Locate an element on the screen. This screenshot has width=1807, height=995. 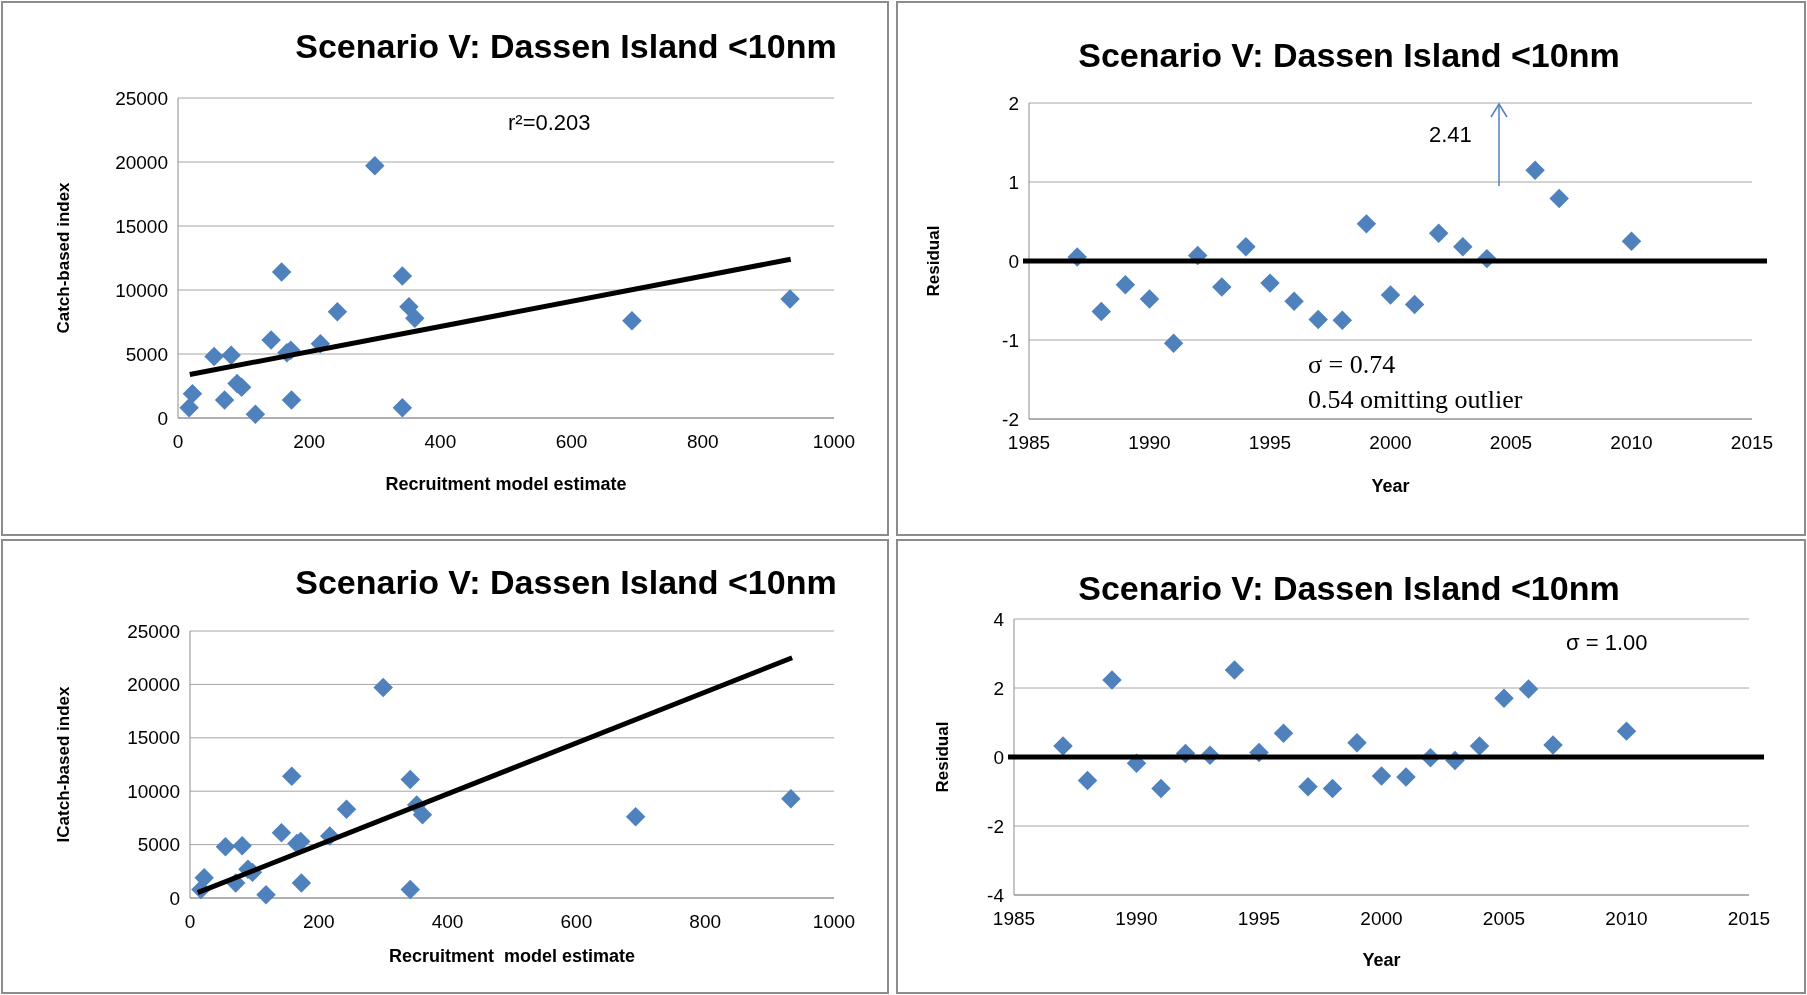
annotation: 2.41 is located at coordinates (1450, 134).